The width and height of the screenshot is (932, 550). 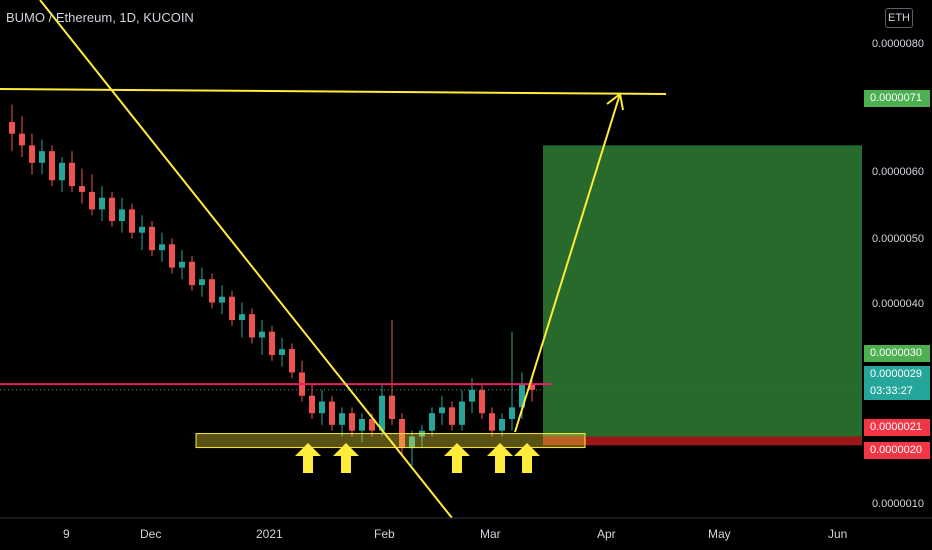 What do you see at coordinates (490, 534) in the screenshot?
I see `time-axis-label: Mar` at bounding box center [490, 534].